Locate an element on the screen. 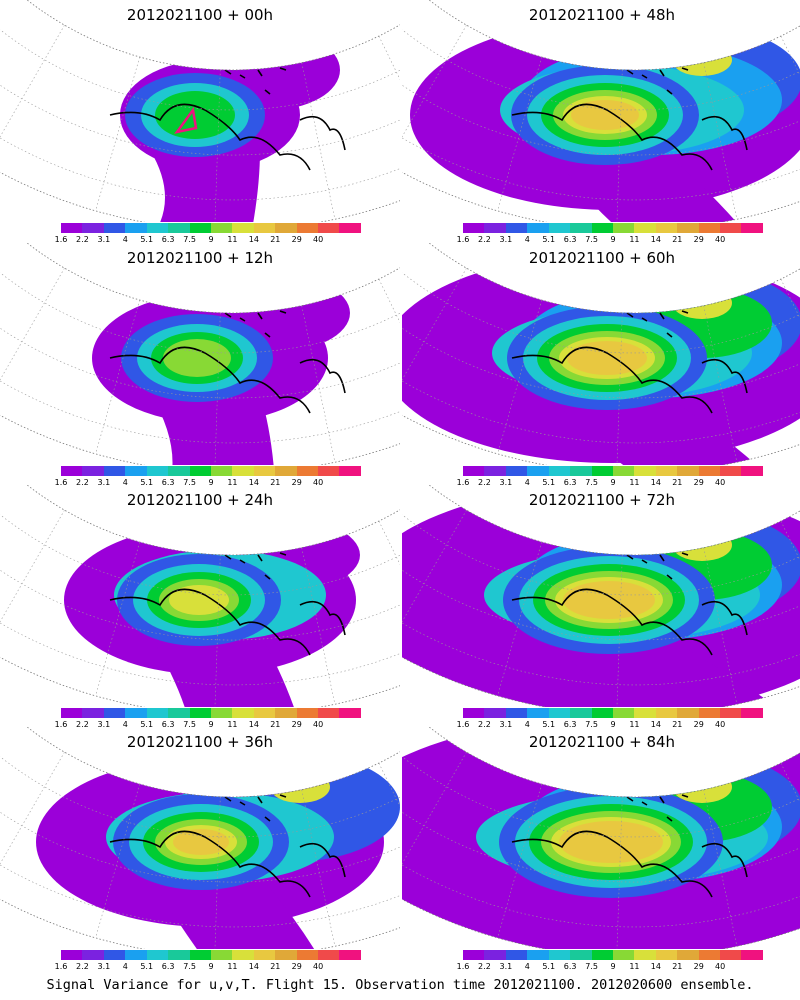 This screenshot has width=800, height=1000. panel-title: 2012021100 + 48h is located at coordinates (602, 15).